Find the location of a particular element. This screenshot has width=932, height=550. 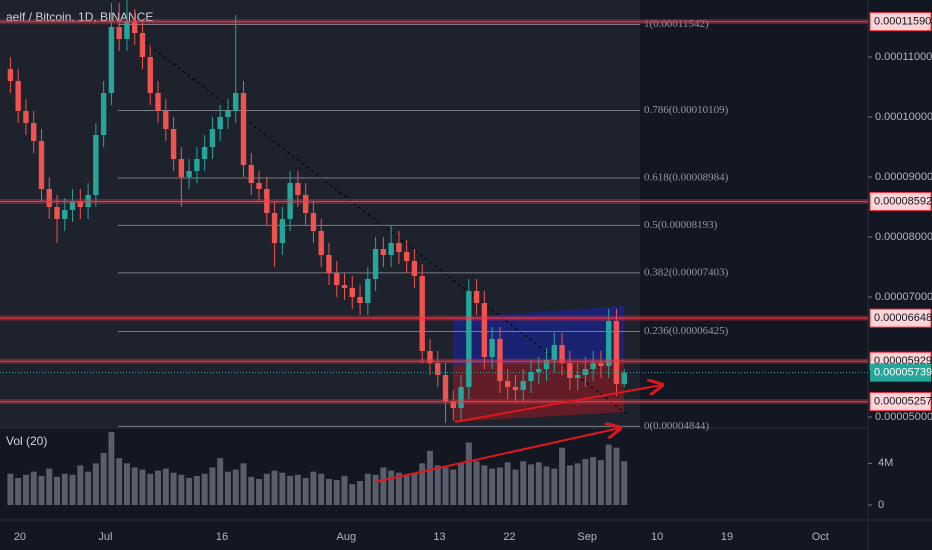

price-label: 0.00006648 is located at coordinates (903, 318).